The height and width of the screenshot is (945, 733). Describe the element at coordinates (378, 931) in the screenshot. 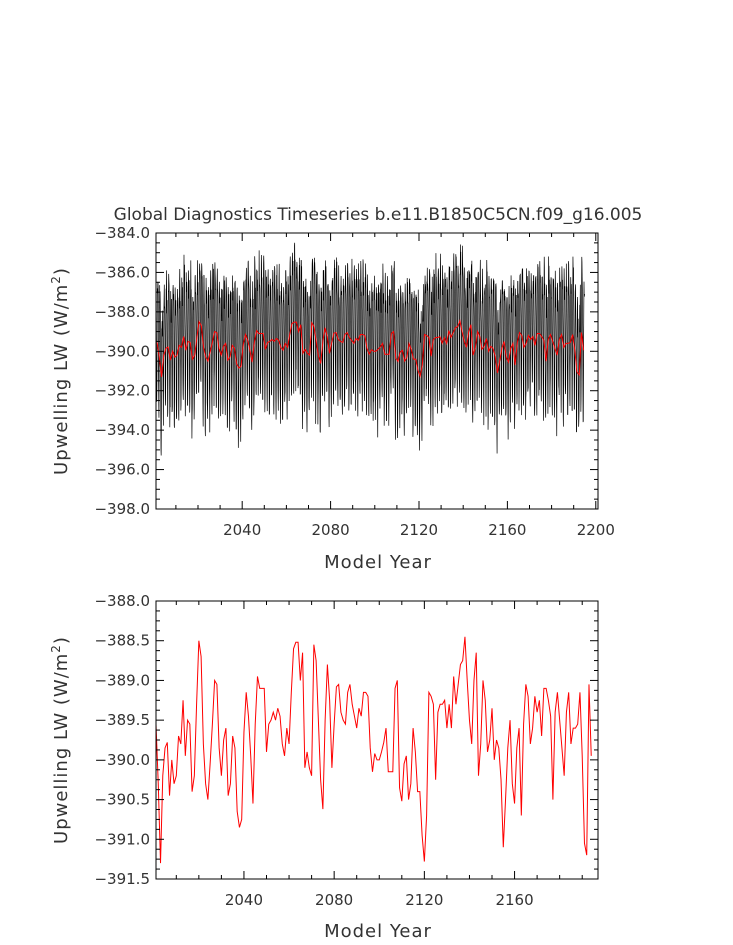

I see `bottom-x-axis-label: Model Year` at that location.